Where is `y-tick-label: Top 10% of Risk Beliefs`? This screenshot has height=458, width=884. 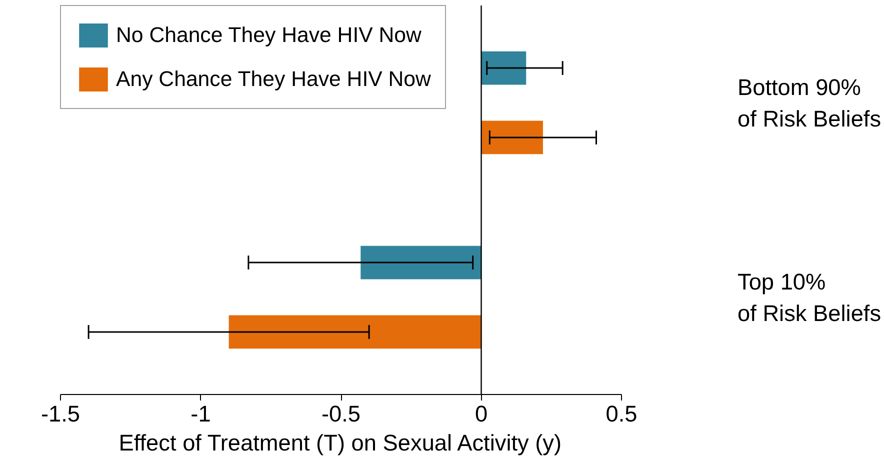 y-tick-label: Top 10% of Risk Beliefs is located at coordinates (810, 297).